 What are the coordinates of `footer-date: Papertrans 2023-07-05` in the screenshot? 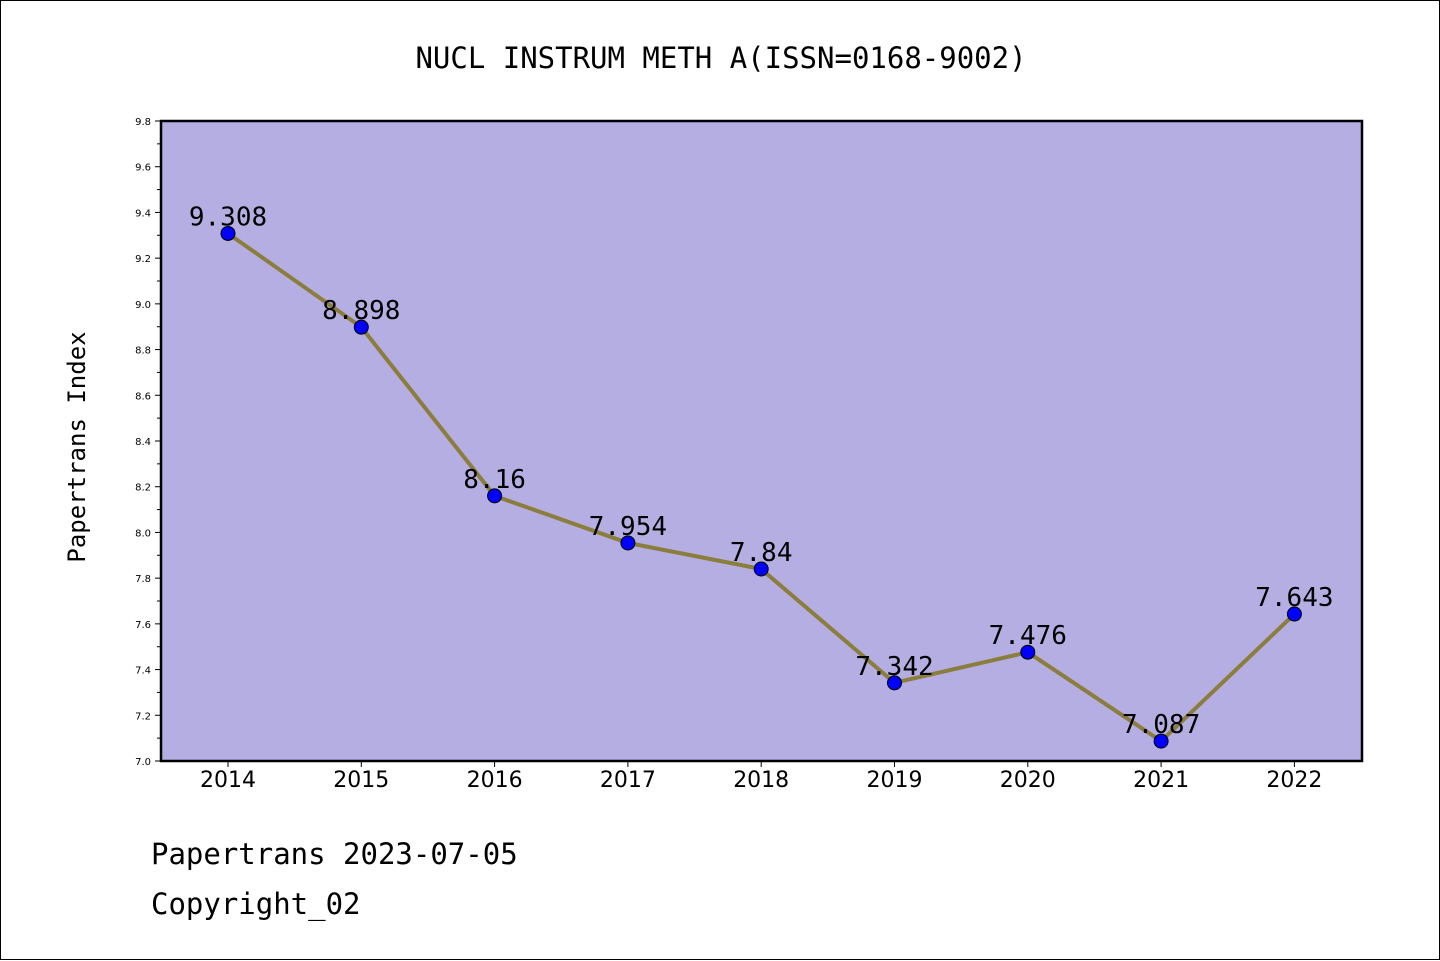 It's located at (334, 854).